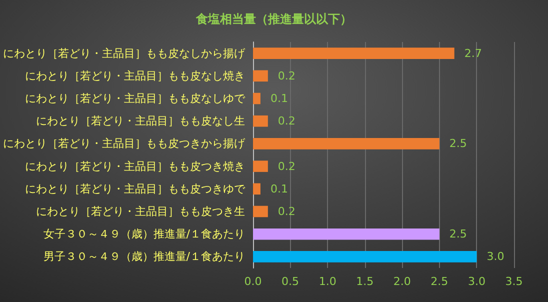  Describe the element at coordinates (273, 19) in the screenshot. I see `chart-title: 食塩相当量（推進量以以下）` at that location.